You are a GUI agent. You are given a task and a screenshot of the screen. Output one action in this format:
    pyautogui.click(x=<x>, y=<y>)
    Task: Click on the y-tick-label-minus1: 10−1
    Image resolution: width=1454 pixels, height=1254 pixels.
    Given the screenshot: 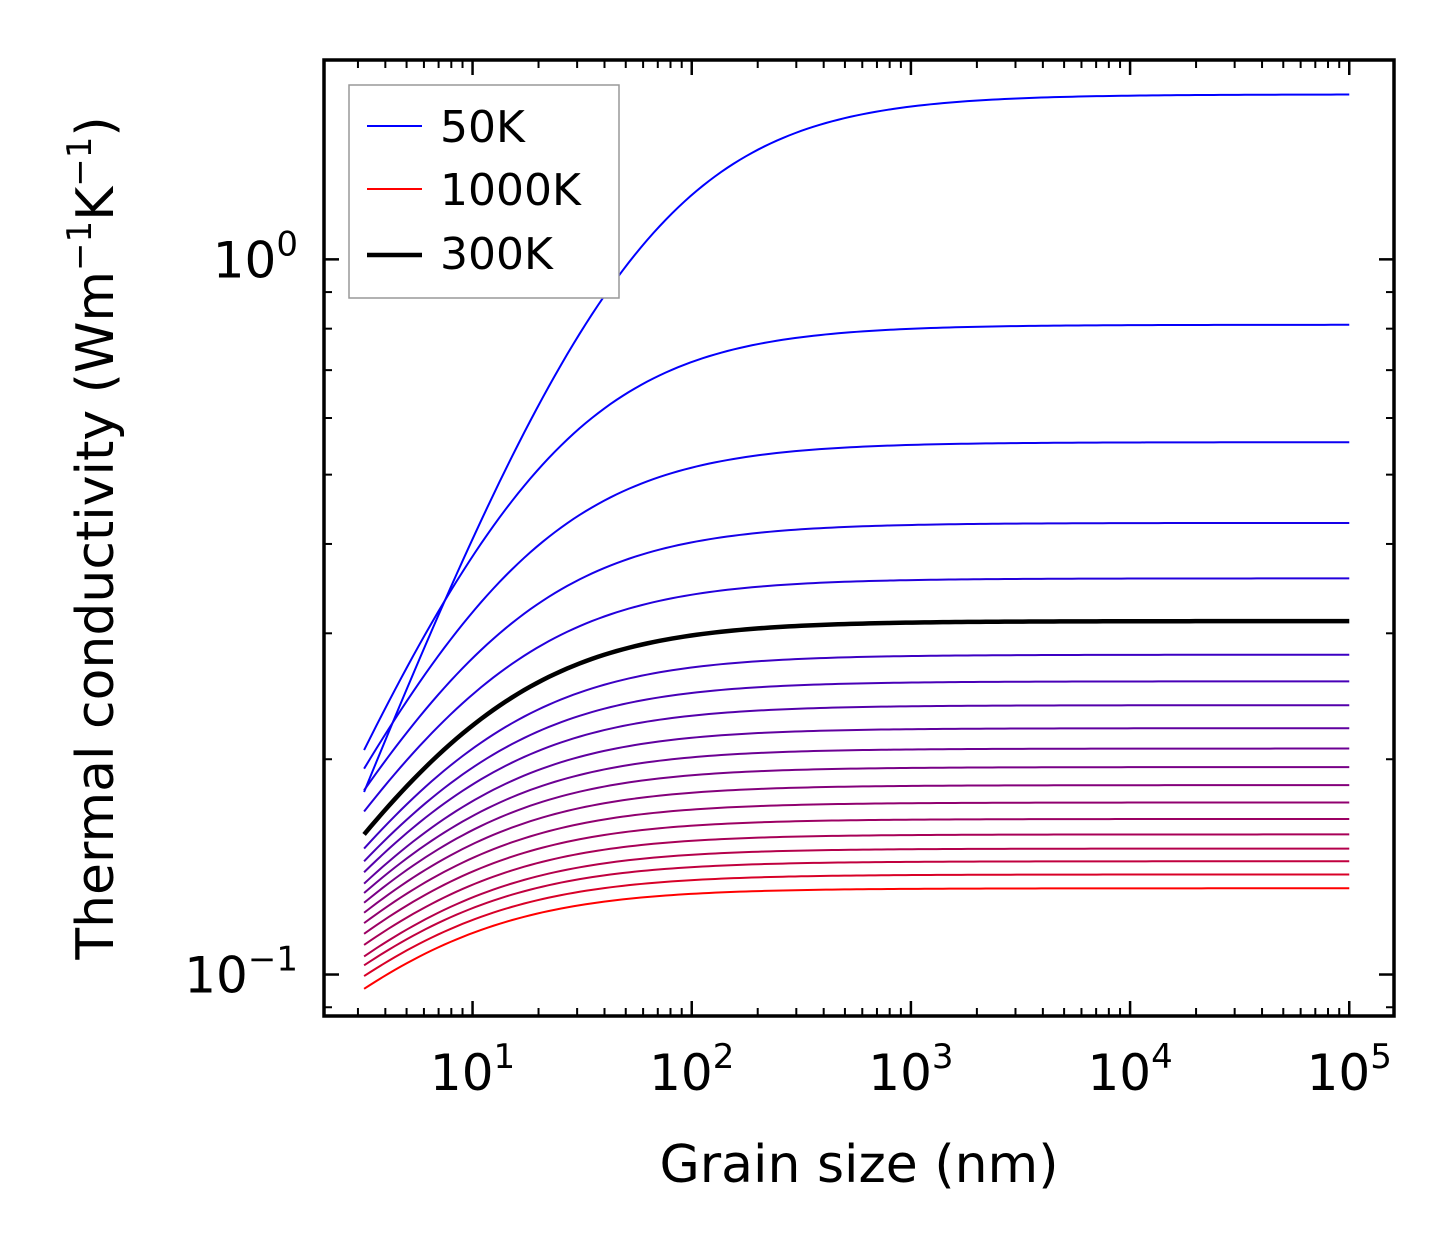 What is the action you would take?
    pyautogui.click(x=241, y=972)
    